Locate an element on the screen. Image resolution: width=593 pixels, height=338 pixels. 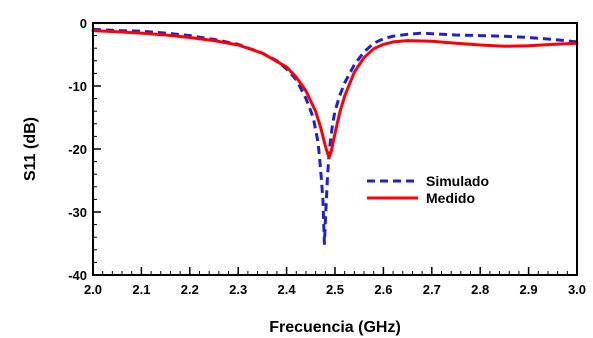
y-tick-label: -30 is located at coordinates (77, 212).